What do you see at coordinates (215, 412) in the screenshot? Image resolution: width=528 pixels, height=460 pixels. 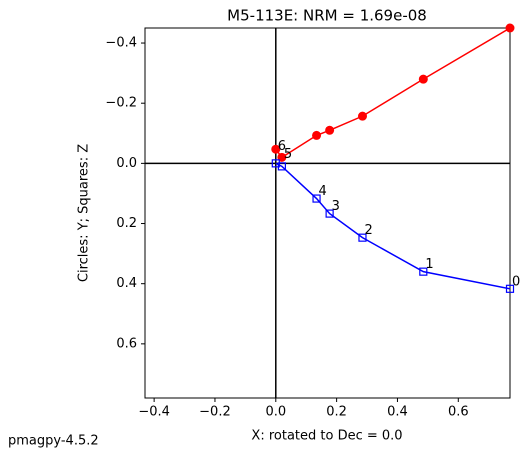 I see `x-tick-label: −0.2` at bounding box center [215, 412].